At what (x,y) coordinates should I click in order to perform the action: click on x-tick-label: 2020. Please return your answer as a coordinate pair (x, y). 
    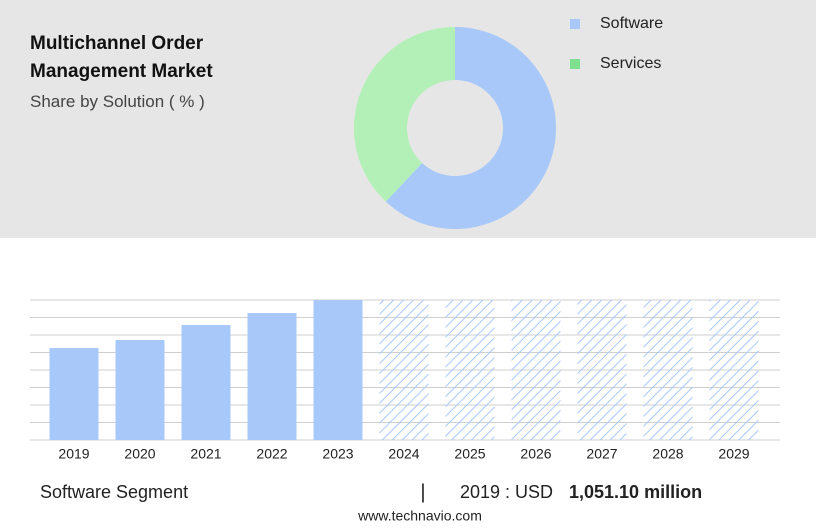
    Looking at the image, I should click on (139, 454).